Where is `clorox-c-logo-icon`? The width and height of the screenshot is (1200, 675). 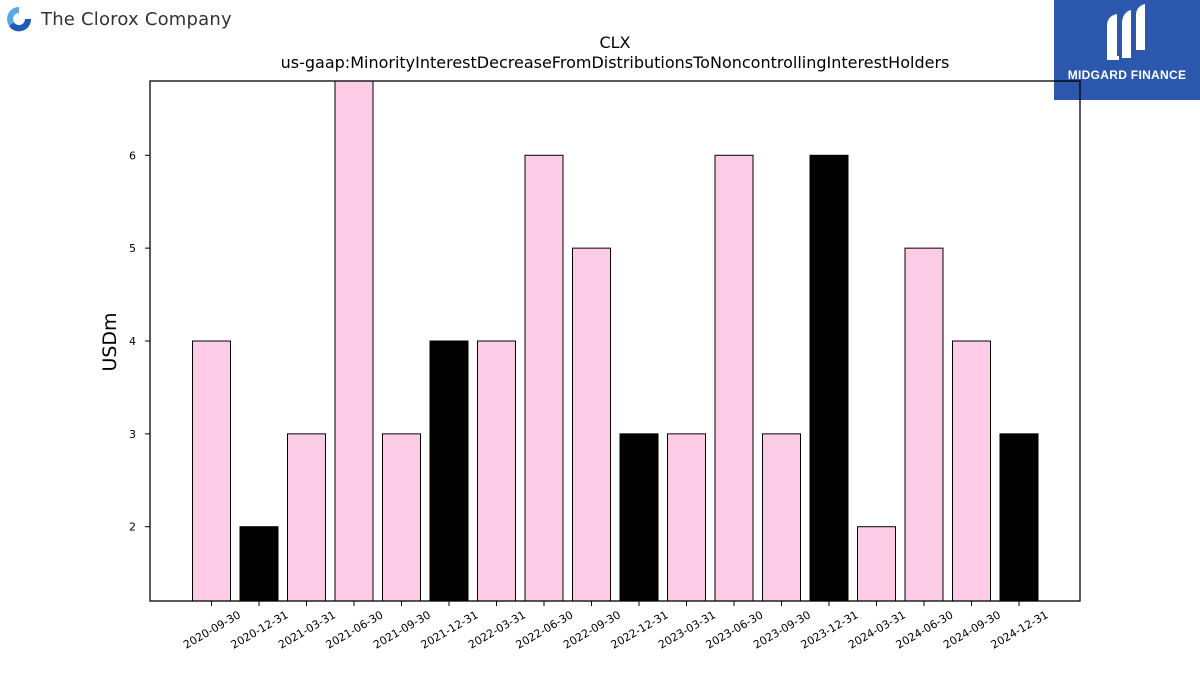 clorox-c-logo-icon is located at coordinates (19, 19).